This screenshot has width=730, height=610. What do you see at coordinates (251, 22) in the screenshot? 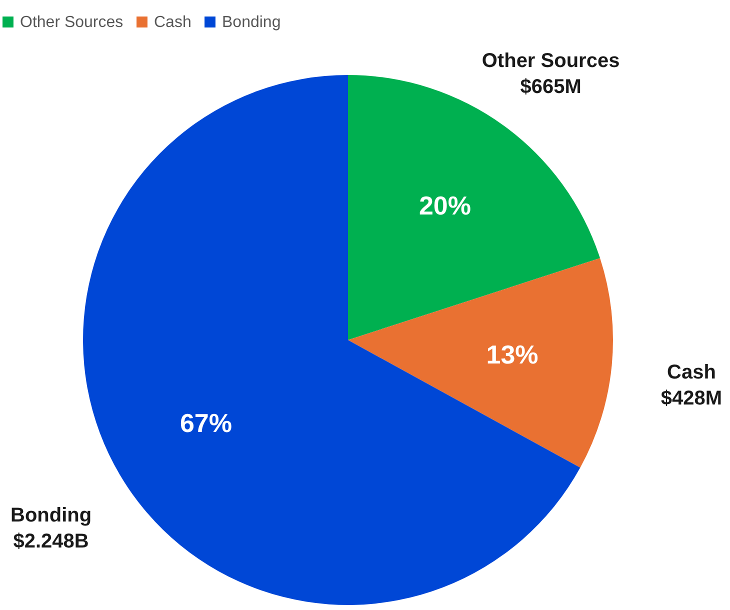
I see `legend-label: Bonding` at bounding box center [251, 22].